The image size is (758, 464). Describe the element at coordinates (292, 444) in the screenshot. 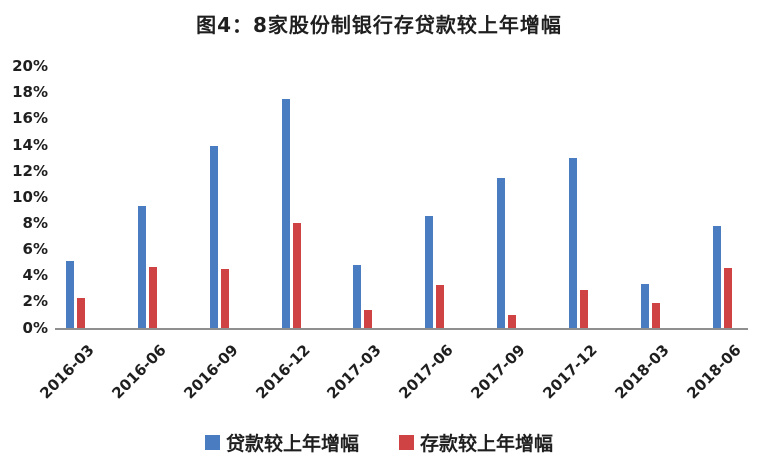

I see `loan-series-label: 贷款较上年增幅` at that location.